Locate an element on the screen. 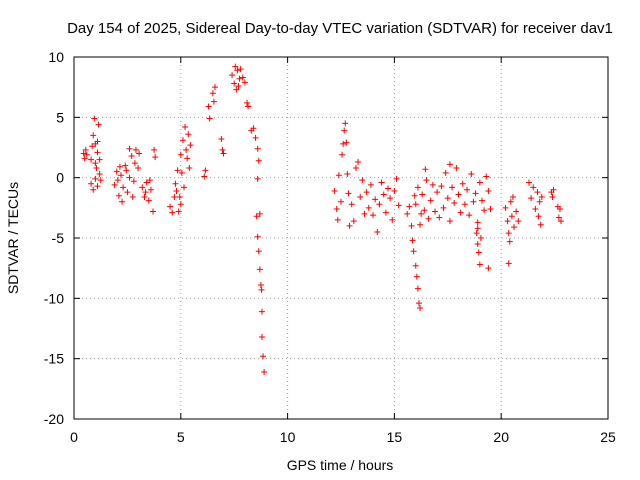 The image size is (640, 480). y-tick-label: -15 is located at coordinates (54, 359).